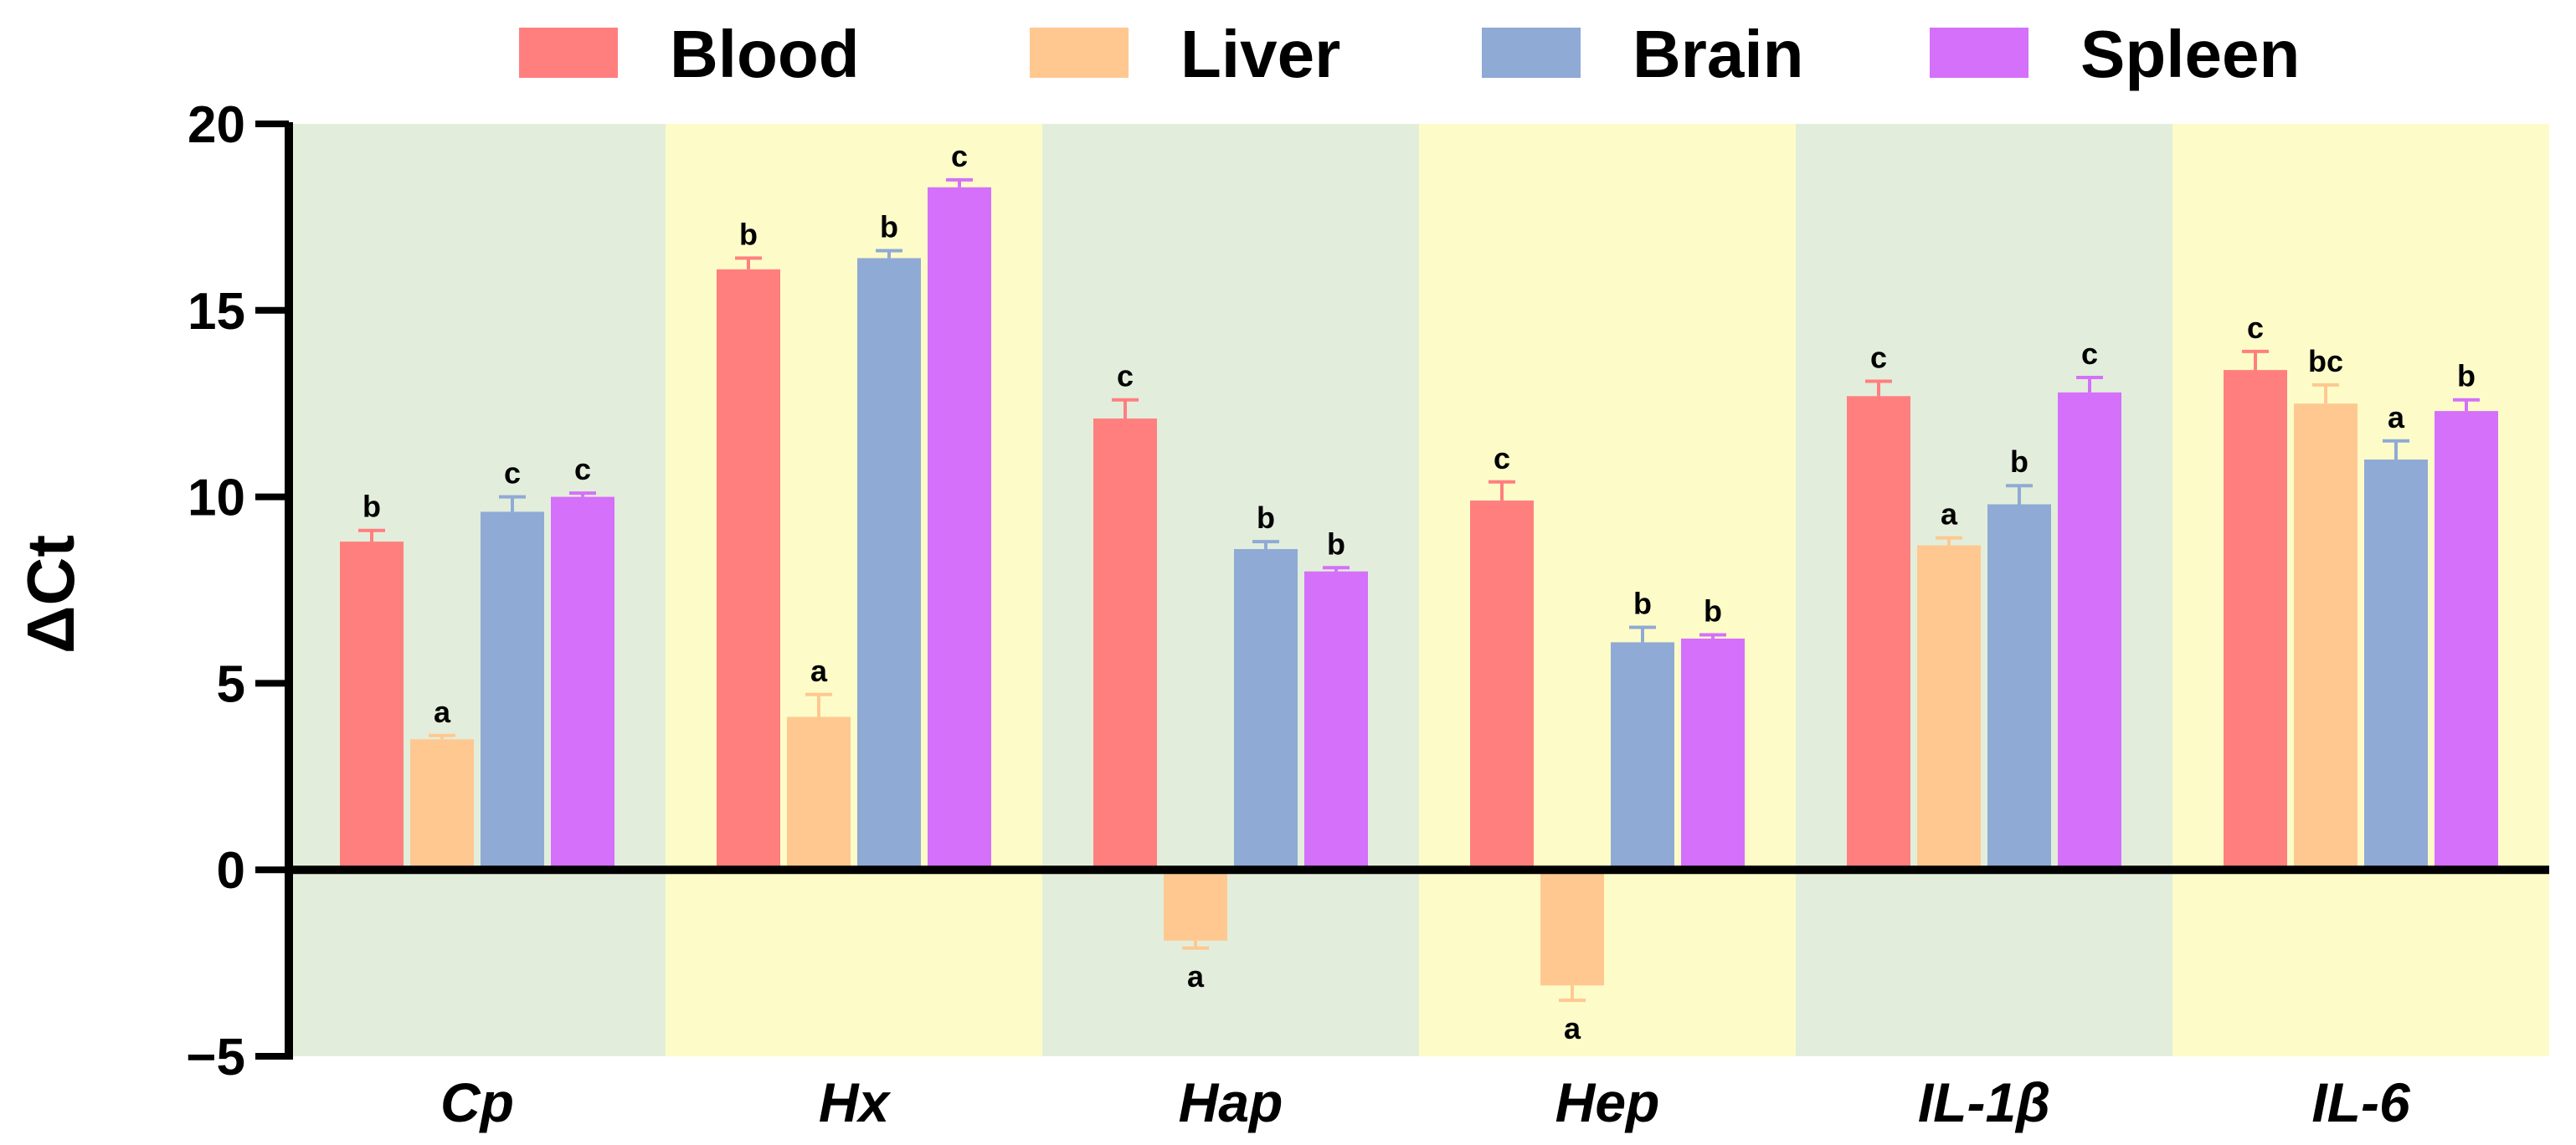 Image resolution: width=2576 pixels, height=1145 pixels. What do you see at coordinates (2019, 462) in the screenshot?
I see `sig-label-brain-il-1: b` at bounding box center [2019, 462].